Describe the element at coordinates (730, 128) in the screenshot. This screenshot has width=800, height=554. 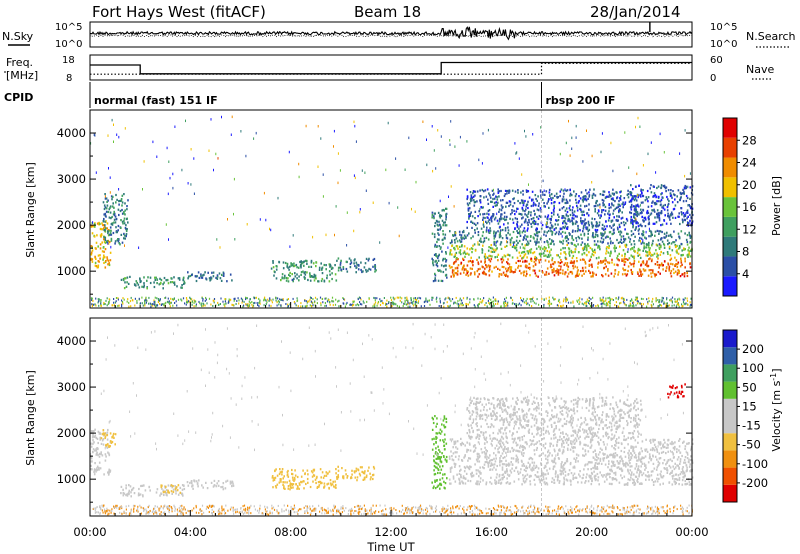
I see `power-colorbar-swatch` at that location.